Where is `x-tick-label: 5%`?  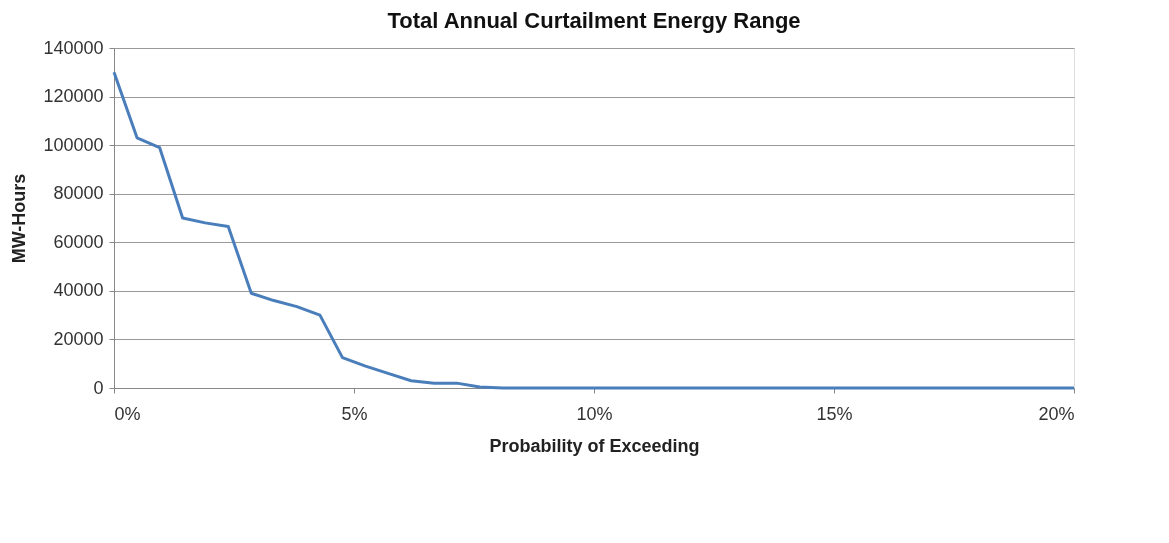
x-tick-label: 5% is located at coordinates (354, 413).